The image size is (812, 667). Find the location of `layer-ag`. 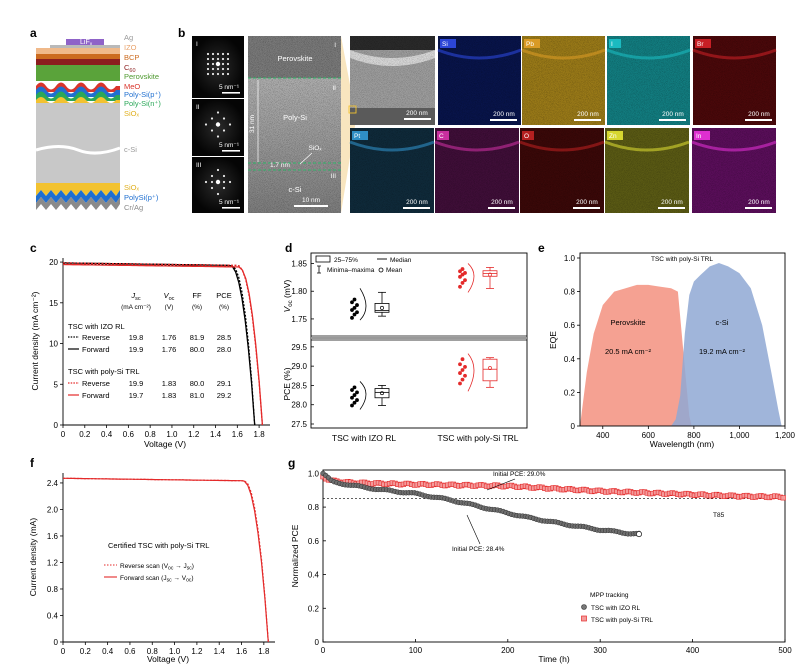

layer-ag is located at coordinates (85, 46).